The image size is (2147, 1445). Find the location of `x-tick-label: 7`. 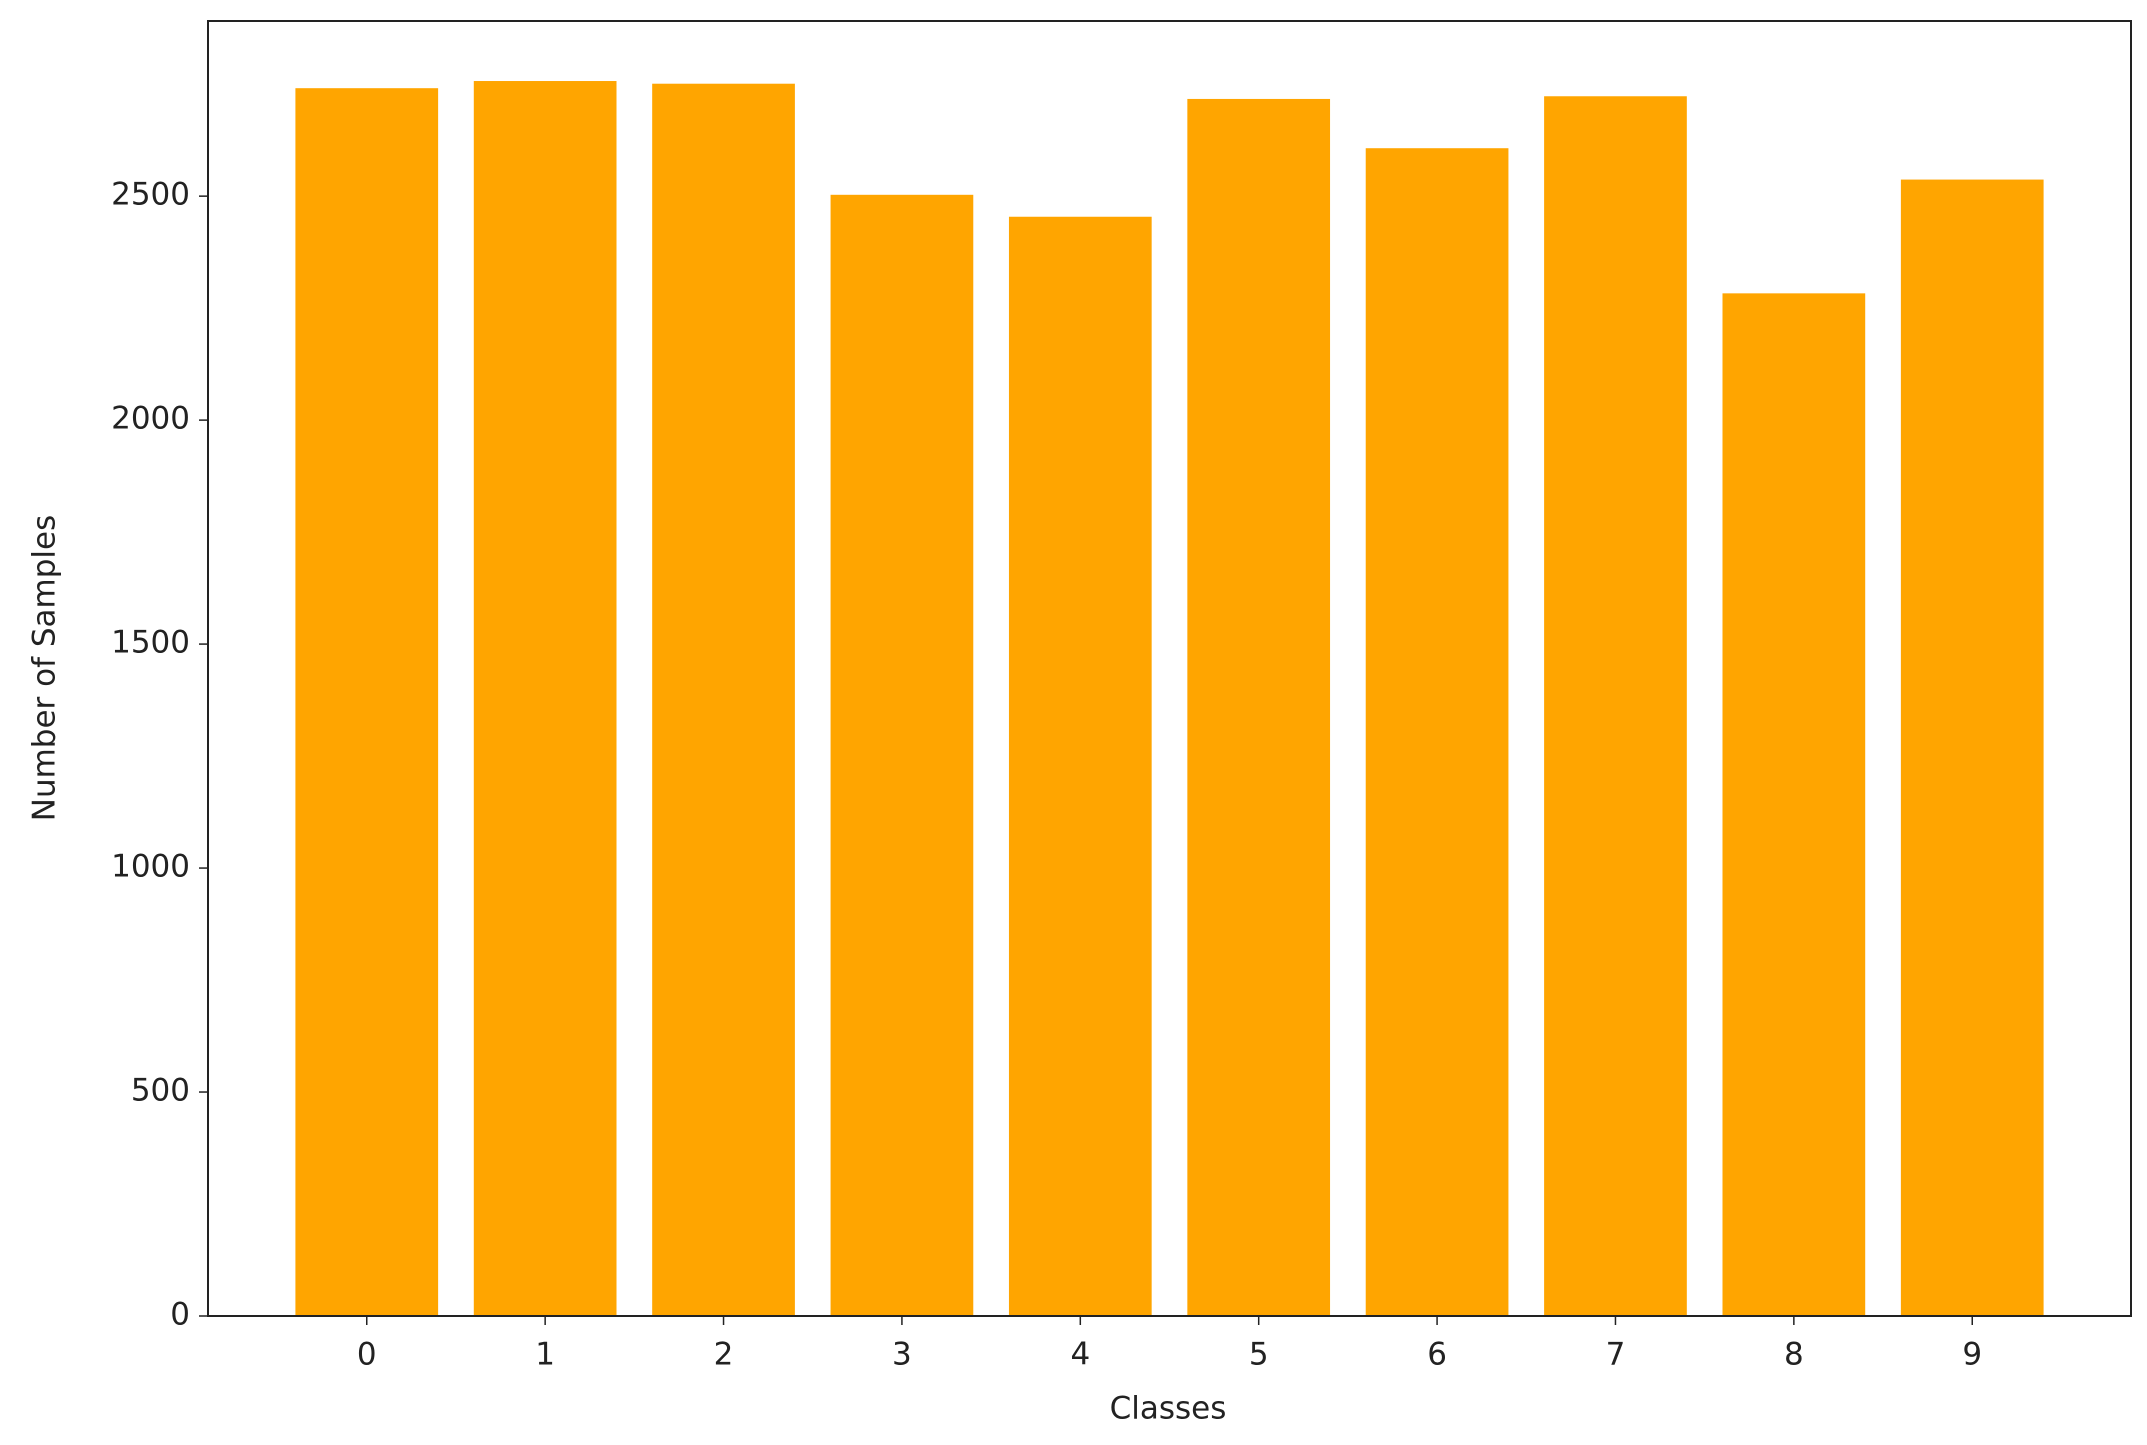

x-tick-label: 7 is located at coordinates (1616, 1355).